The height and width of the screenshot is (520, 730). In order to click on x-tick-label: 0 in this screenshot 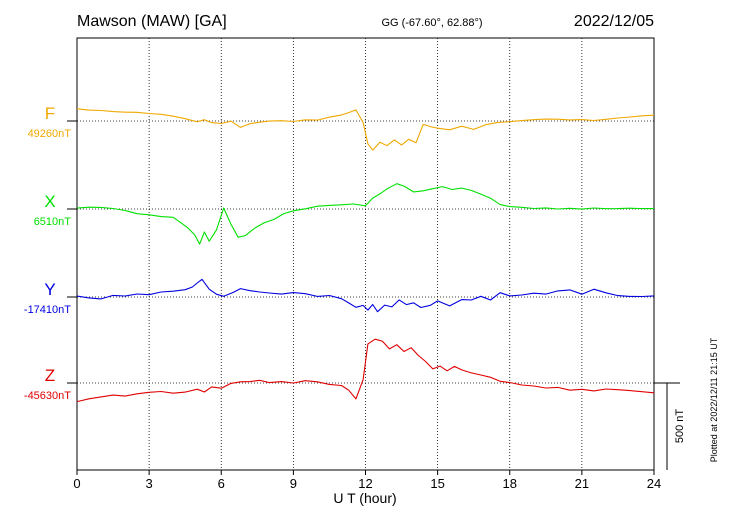, I will do `click(76, 483)`.